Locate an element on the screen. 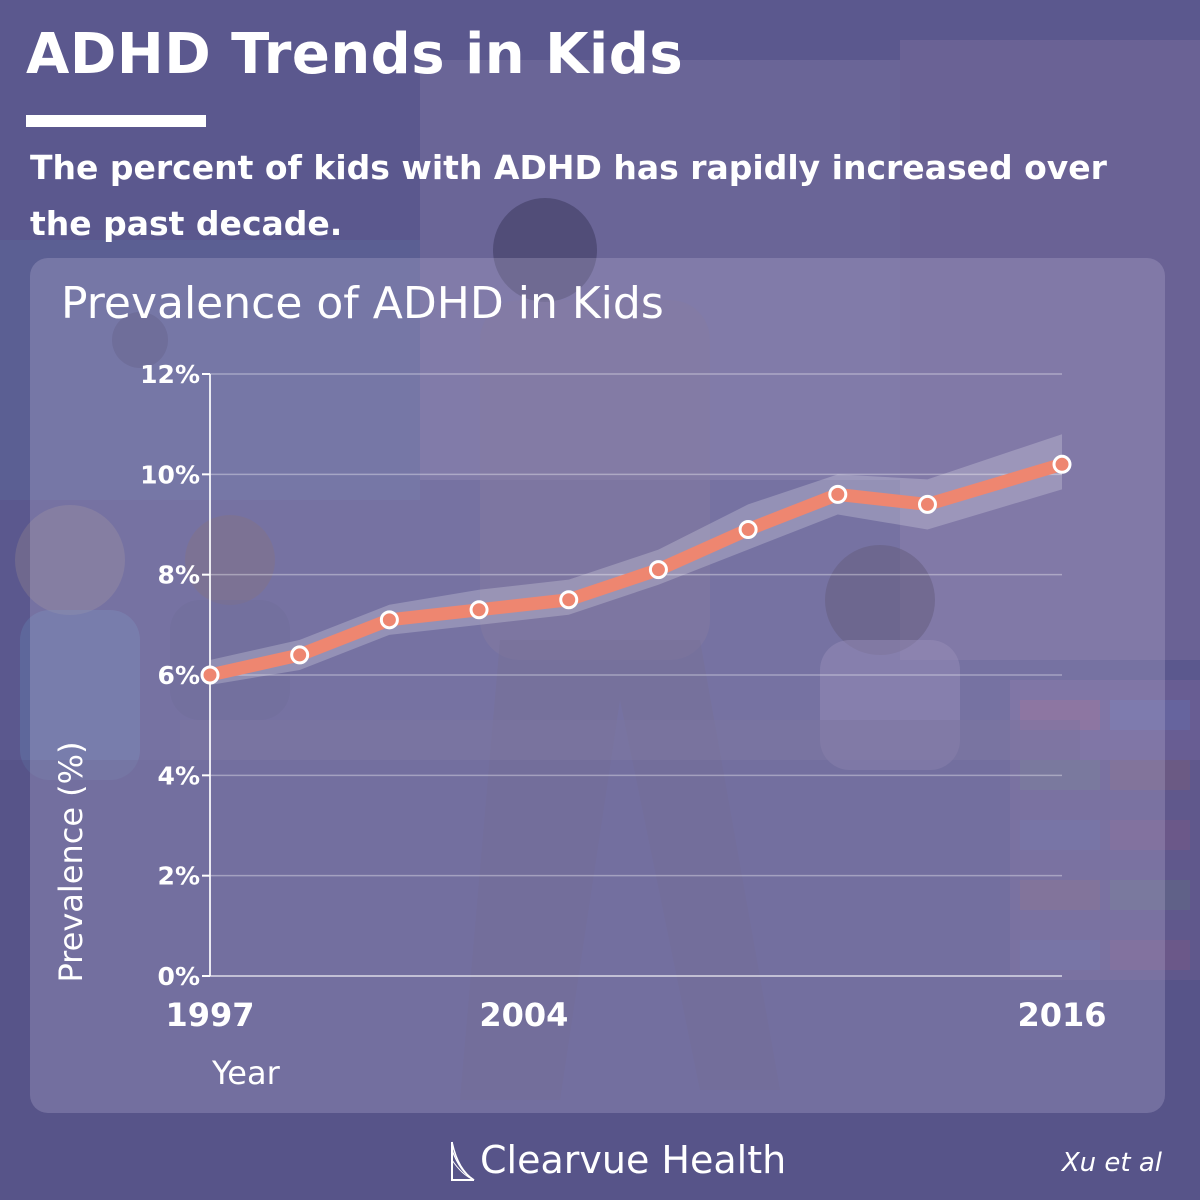 This screenshot has height=1200, width=1200. confidence-band is located at coordinates (636, 560).